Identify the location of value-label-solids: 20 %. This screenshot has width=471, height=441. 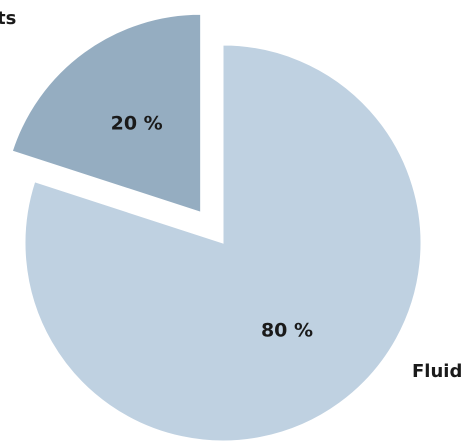
(137, 124).